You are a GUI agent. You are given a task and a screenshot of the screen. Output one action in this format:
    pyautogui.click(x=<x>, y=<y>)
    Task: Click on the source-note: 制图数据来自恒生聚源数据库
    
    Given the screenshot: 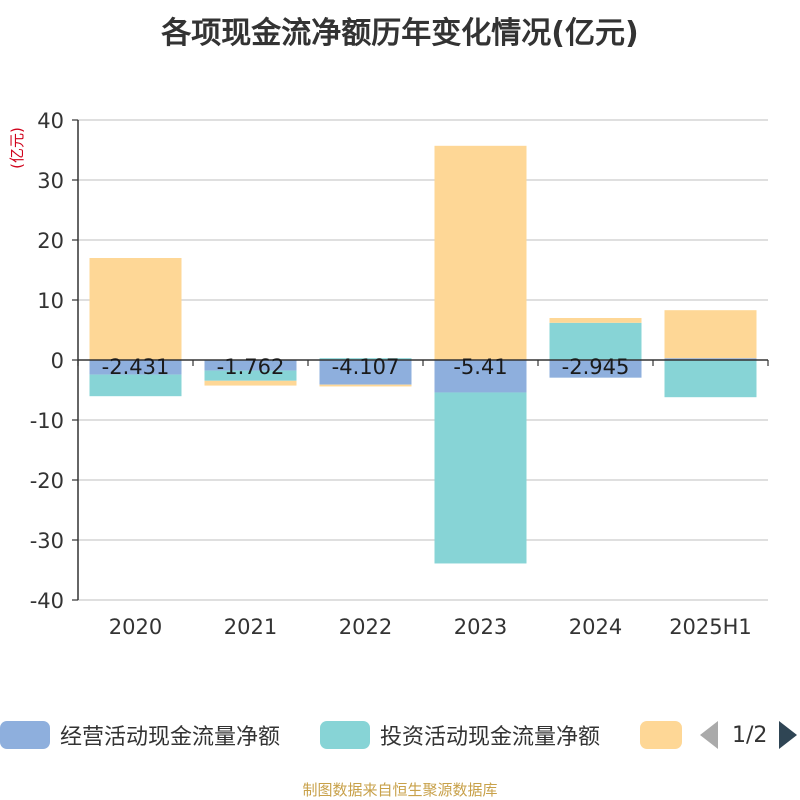 What is the action you would take?
    pyautogui.click(x=400, y=790)
    